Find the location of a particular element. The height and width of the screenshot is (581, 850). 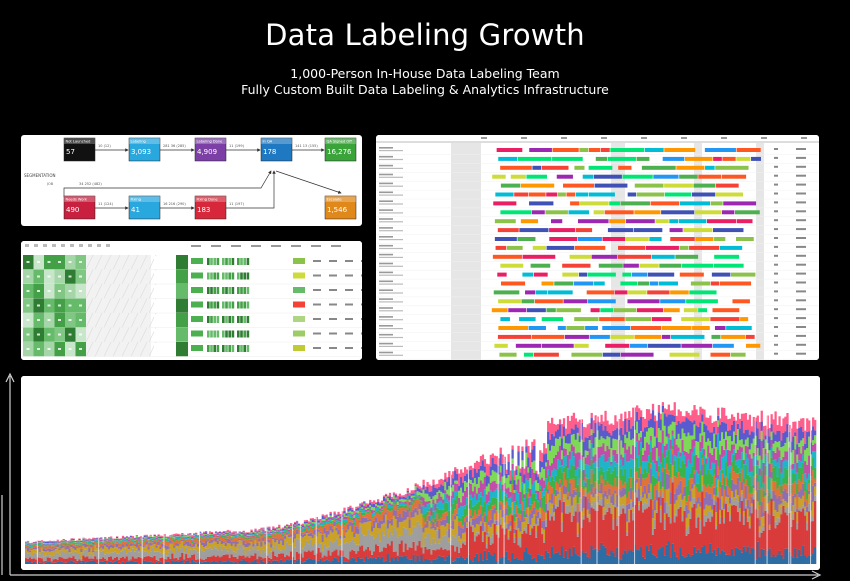

svg-text: 11 (197) is located at coordinates (237, 204).